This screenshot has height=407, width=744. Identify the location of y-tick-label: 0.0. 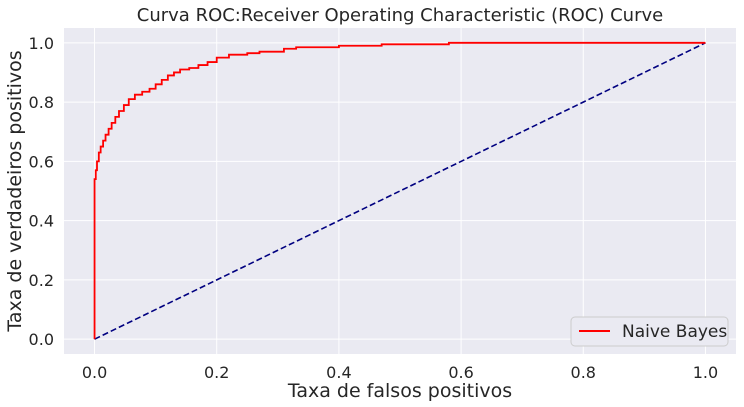
(41, 339).